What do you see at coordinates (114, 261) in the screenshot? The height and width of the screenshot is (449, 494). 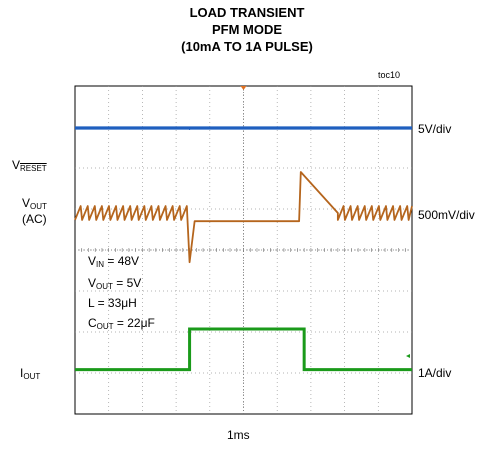 I see `condition-vin: VIN = 48V` at bounding box center [114, 261].